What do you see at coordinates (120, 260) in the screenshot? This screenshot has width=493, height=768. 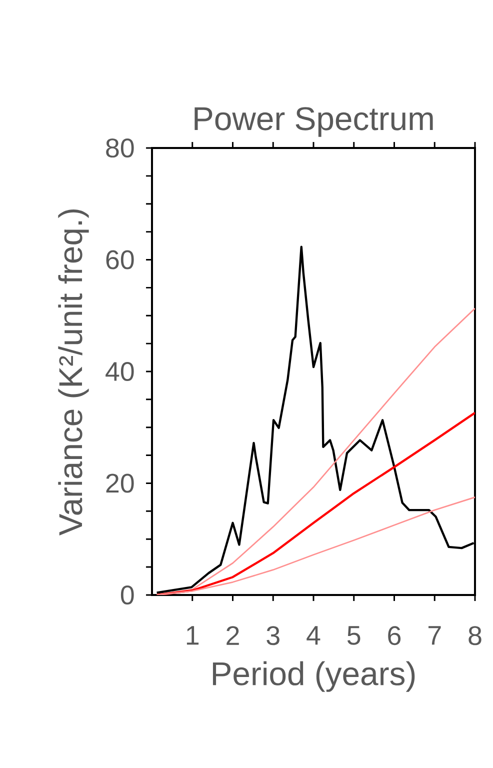 I see `y-tick-label: 60` at bounding box center [120, 260].